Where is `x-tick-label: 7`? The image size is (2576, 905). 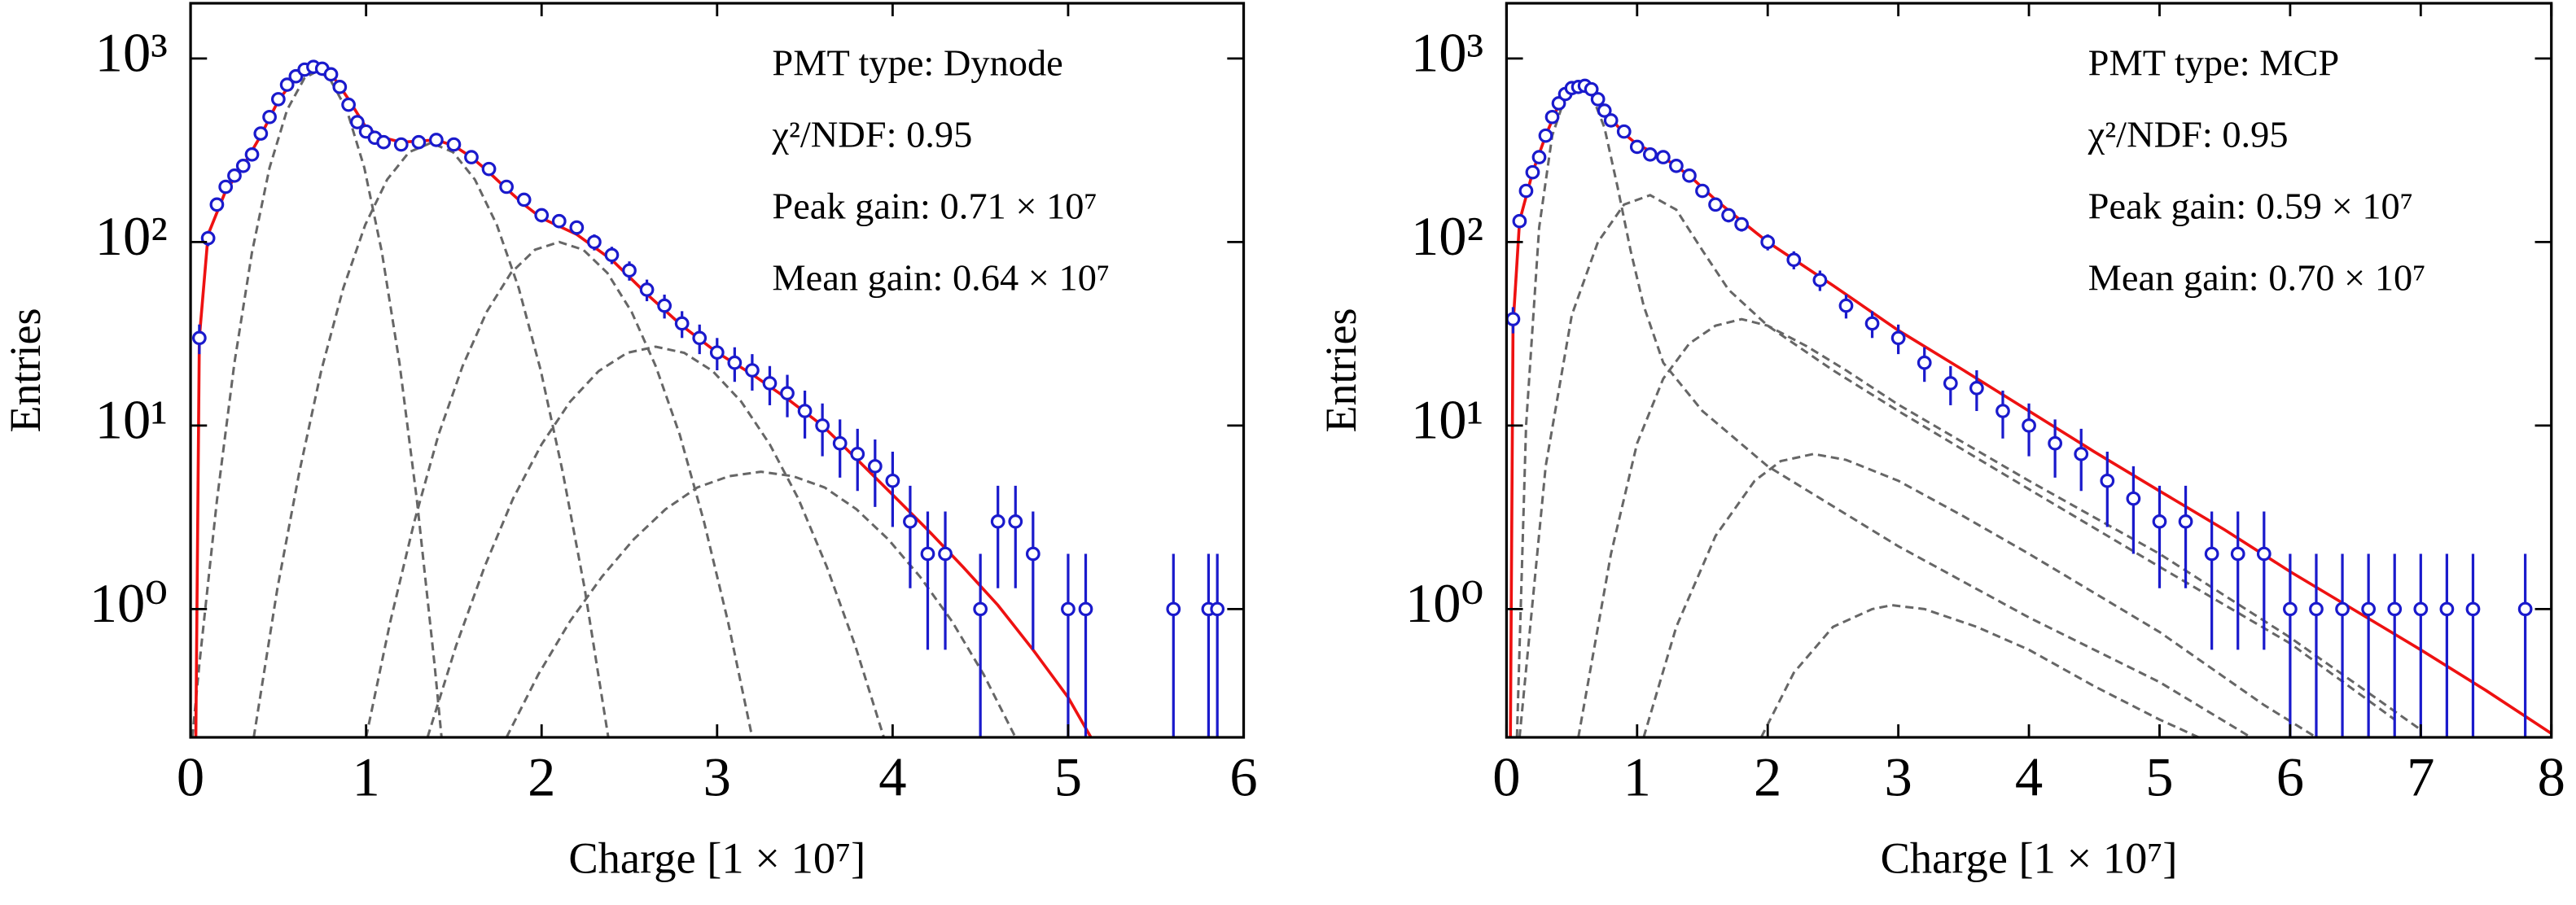 x-tick-label: 7 is located at coordinates (2420, 777).